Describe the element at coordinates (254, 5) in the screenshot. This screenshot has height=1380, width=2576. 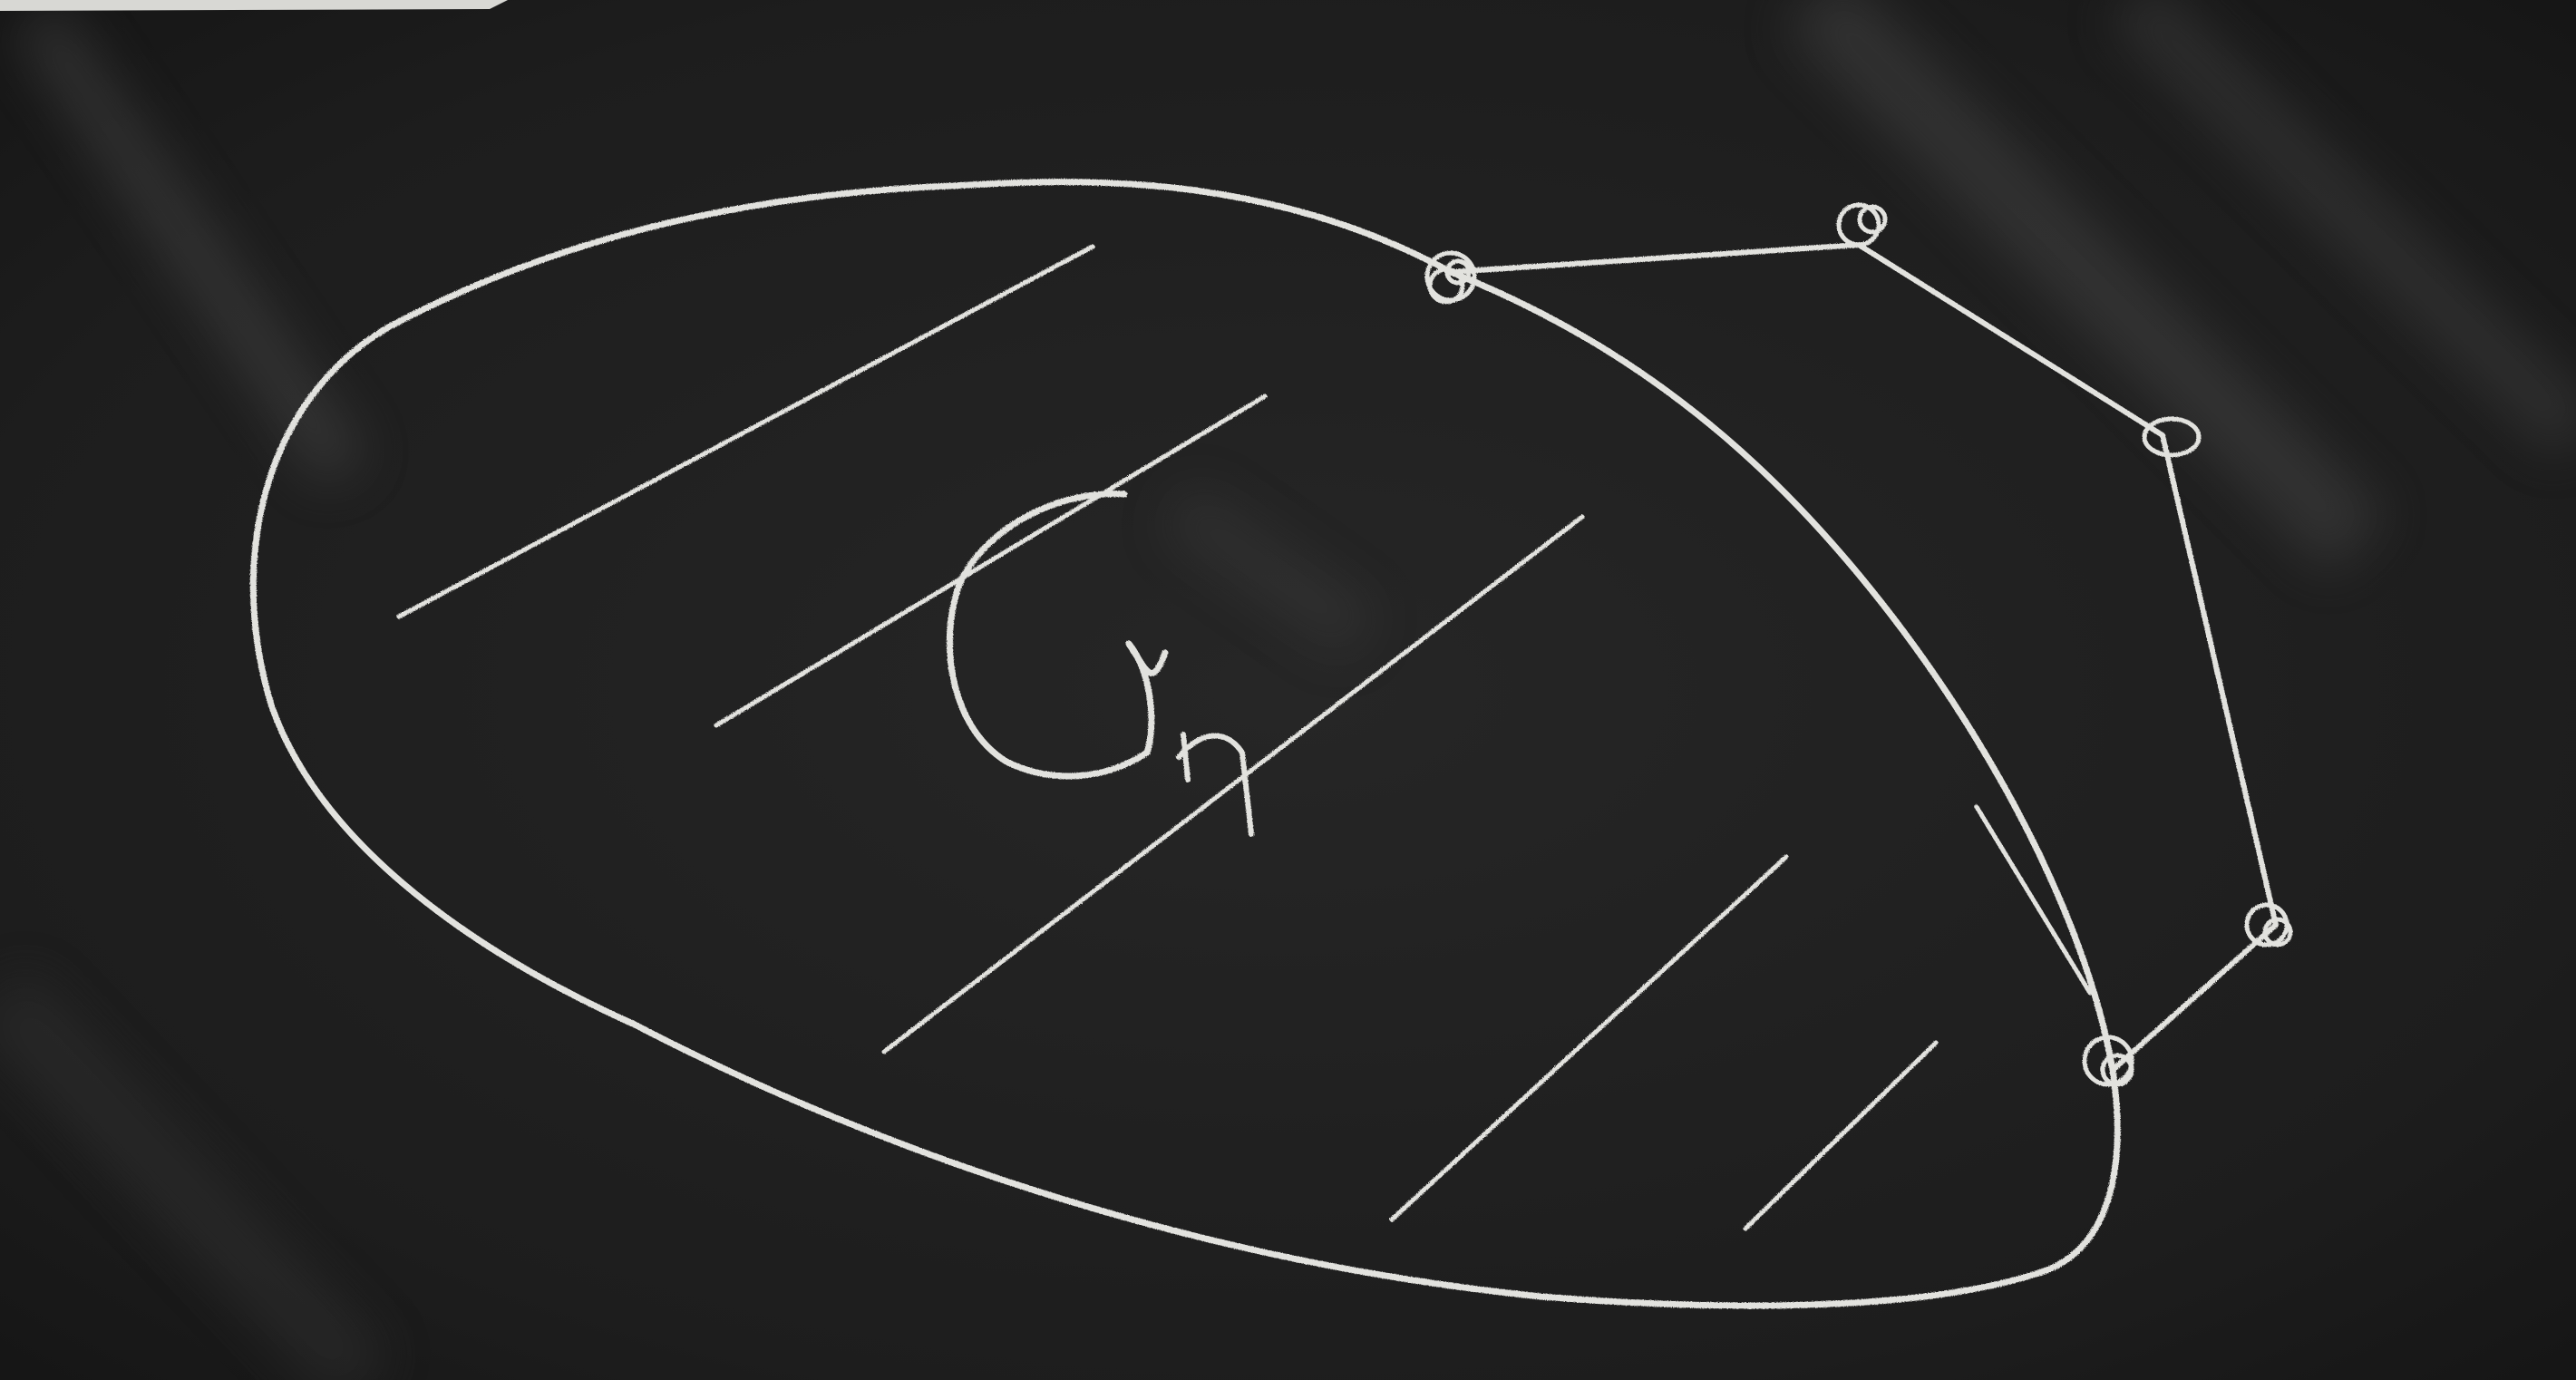
I see `paper-corner` at that location.